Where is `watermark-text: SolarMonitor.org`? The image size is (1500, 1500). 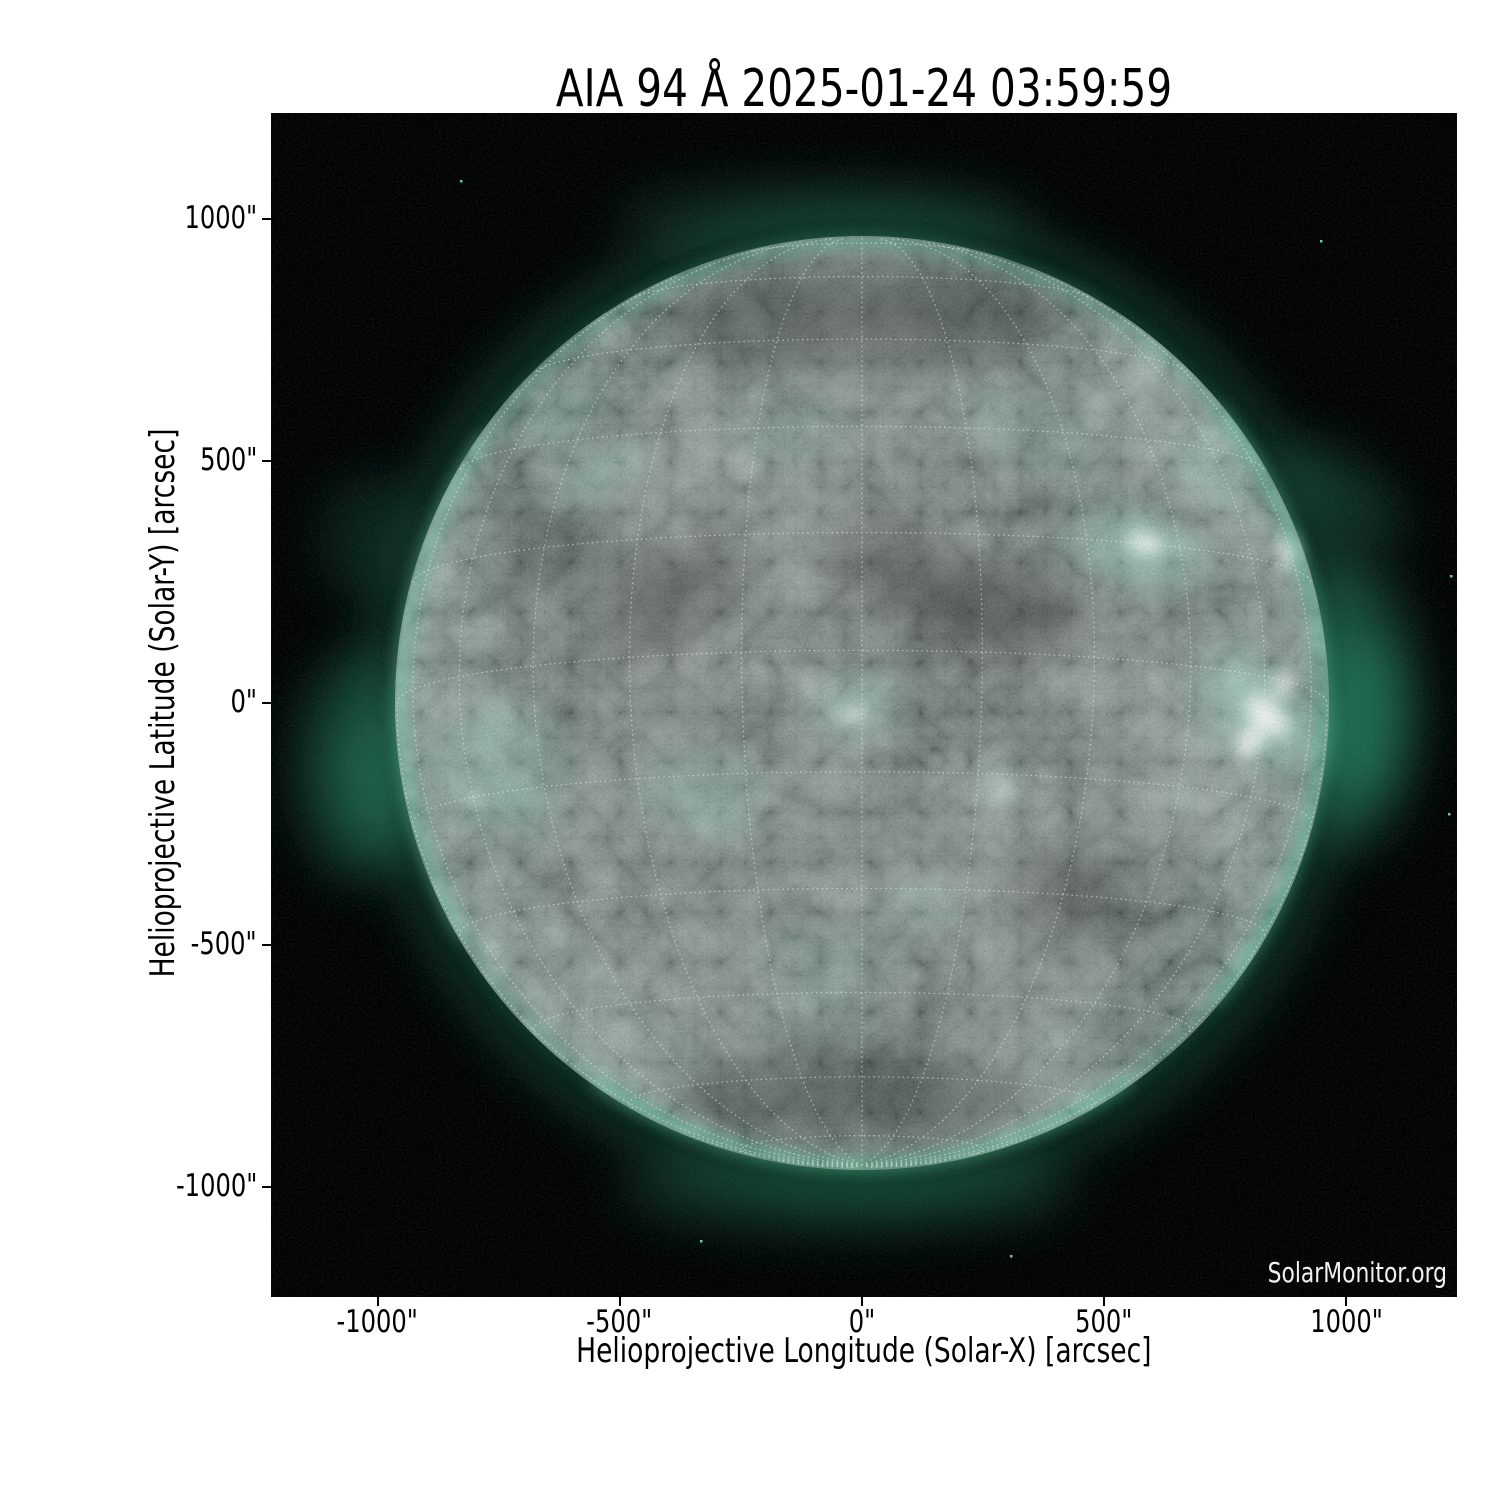
watermark-text: SolarMonitor.org is located at coordinates (1357, 1272).